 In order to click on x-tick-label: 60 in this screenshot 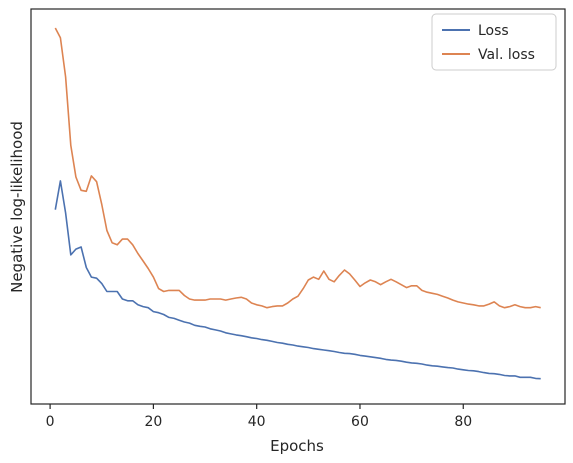, I will do `click(360, 422)`.